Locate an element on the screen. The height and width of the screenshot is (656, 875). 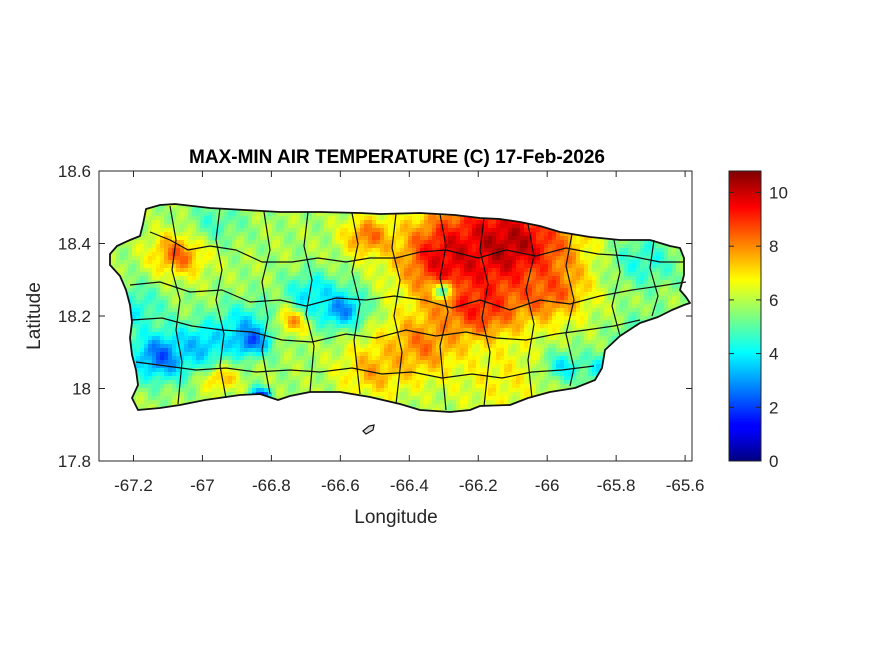
x-tick-label: -67.2 is located at coordinates (133, 485).